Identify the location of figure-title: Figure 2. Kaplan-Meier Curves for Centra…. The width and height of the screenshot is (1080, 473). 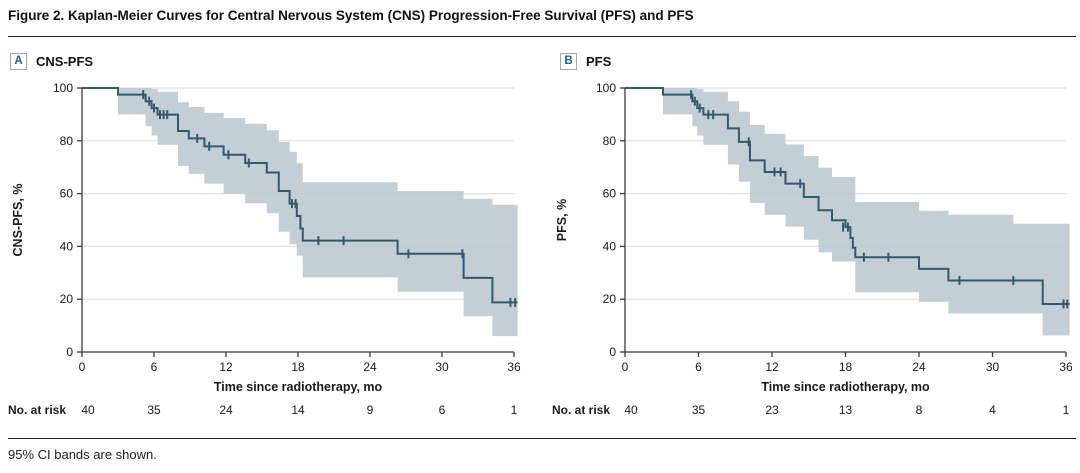
(351, 15).